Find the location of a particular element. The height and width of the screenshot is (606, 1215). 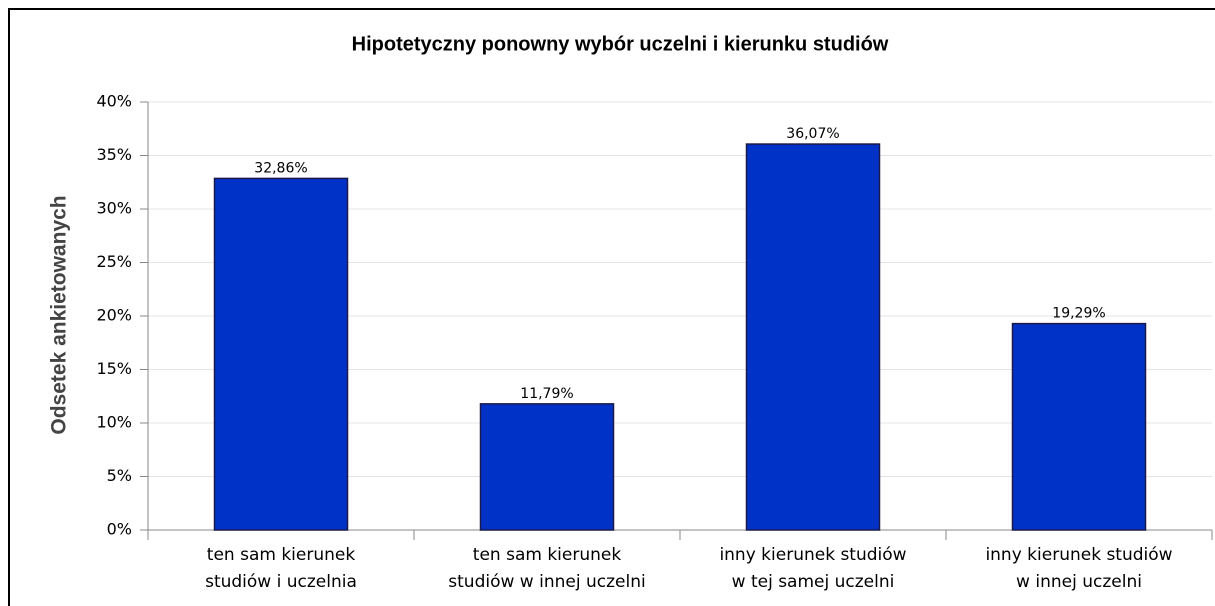

y-tick-label: 0% is located at coordinates (119, 529).